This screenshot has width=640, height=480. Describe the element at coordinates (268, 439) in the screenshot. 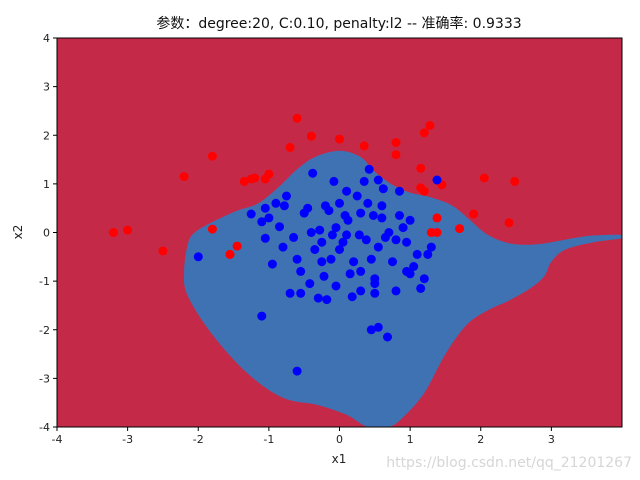

I see `x-tick-label: -1` at that location.